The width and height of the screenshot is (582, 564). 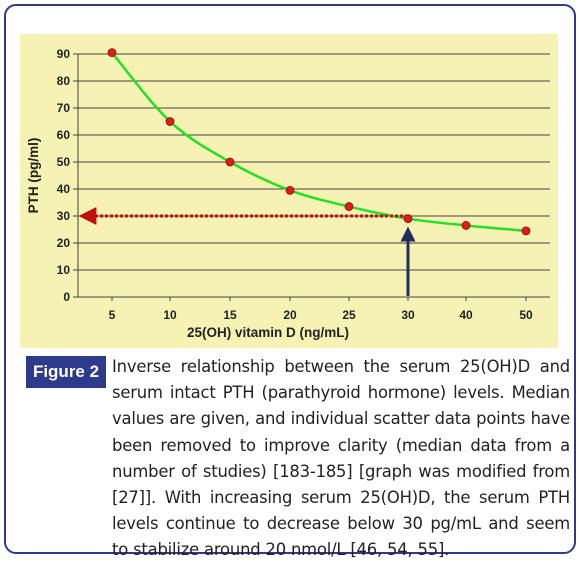 I want to click on x-axis-title: 25(OH) vitamin D (ng/mL), so click(x=268, y=332).